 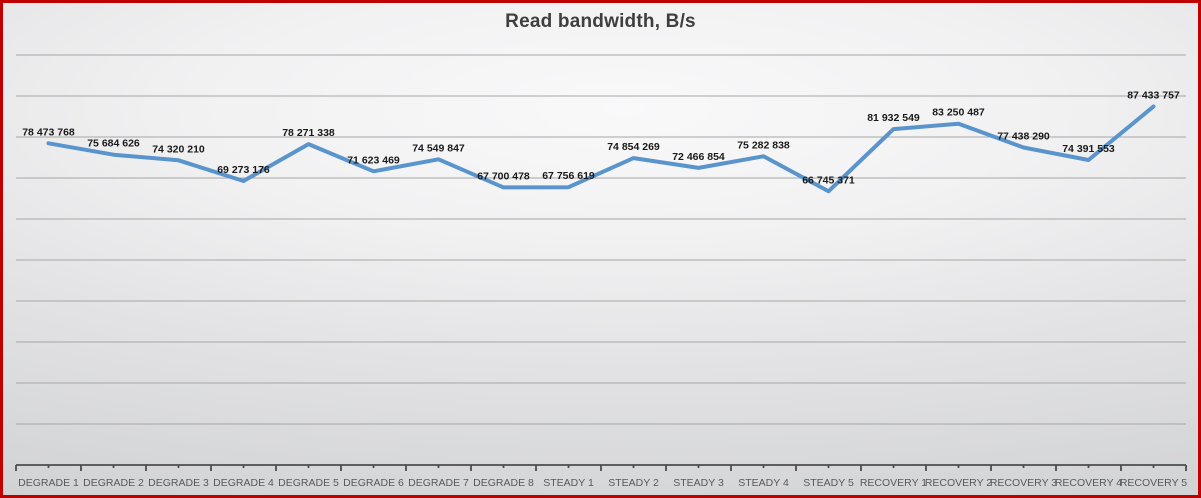 I want to click on data-label: 71 623 469, so click(x=373, y=160).